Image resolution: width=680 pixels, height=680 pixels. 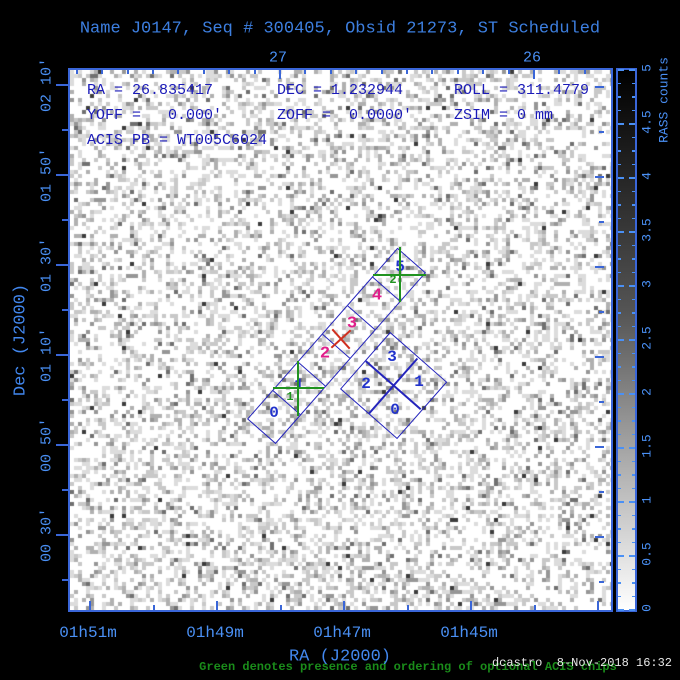 What do you see at coordinates (664, 100) in the screenshot?
I see `colorbar-title: RASS counts` at bounding box center [664, 100].